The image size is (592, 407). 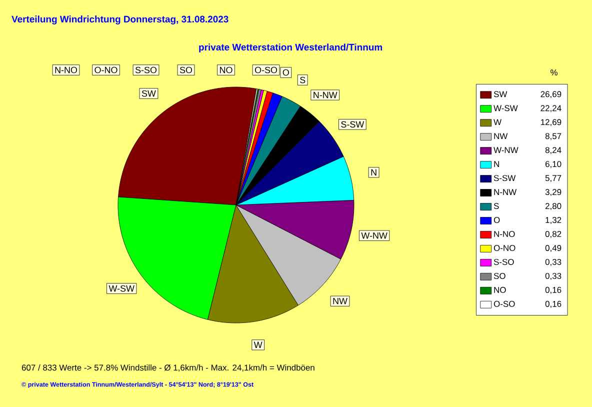 I want to click on legend-label: W, so click(x=498, y=122).